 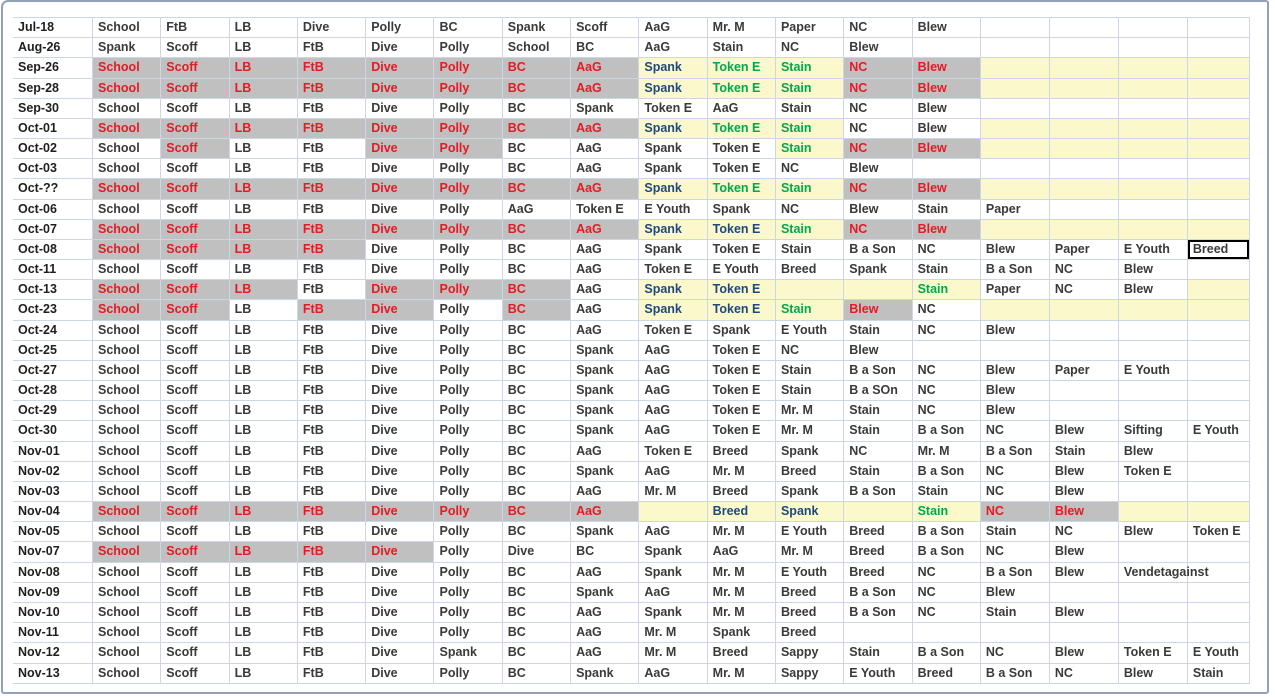 I want to click on row-date-cell: Oct-23, so click(x=53, y=310).